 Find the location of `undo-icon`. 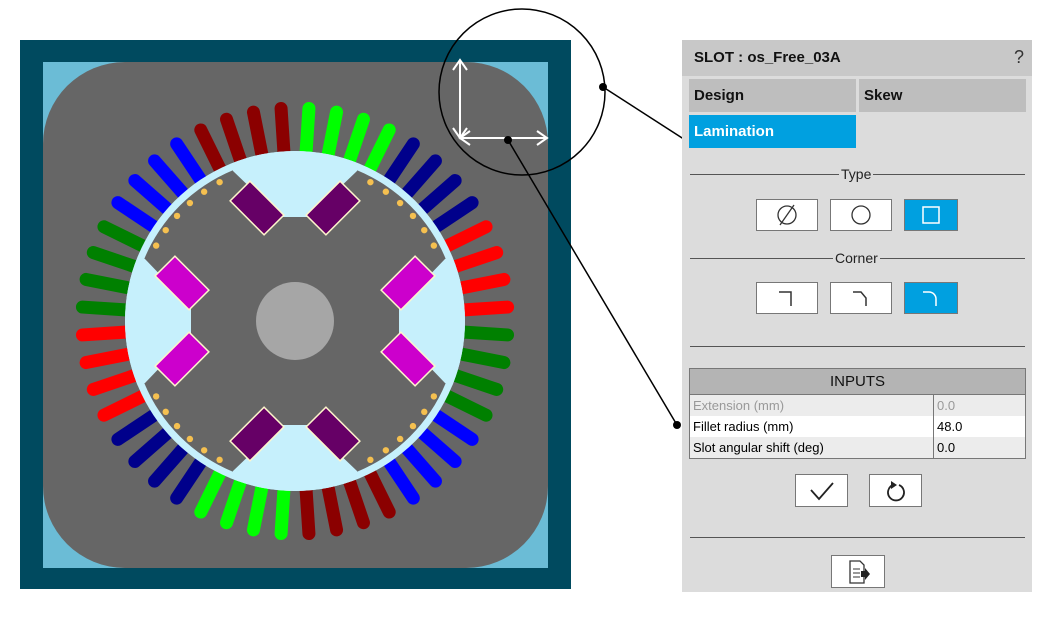

undo-icon is located at coordinates (895, 490).